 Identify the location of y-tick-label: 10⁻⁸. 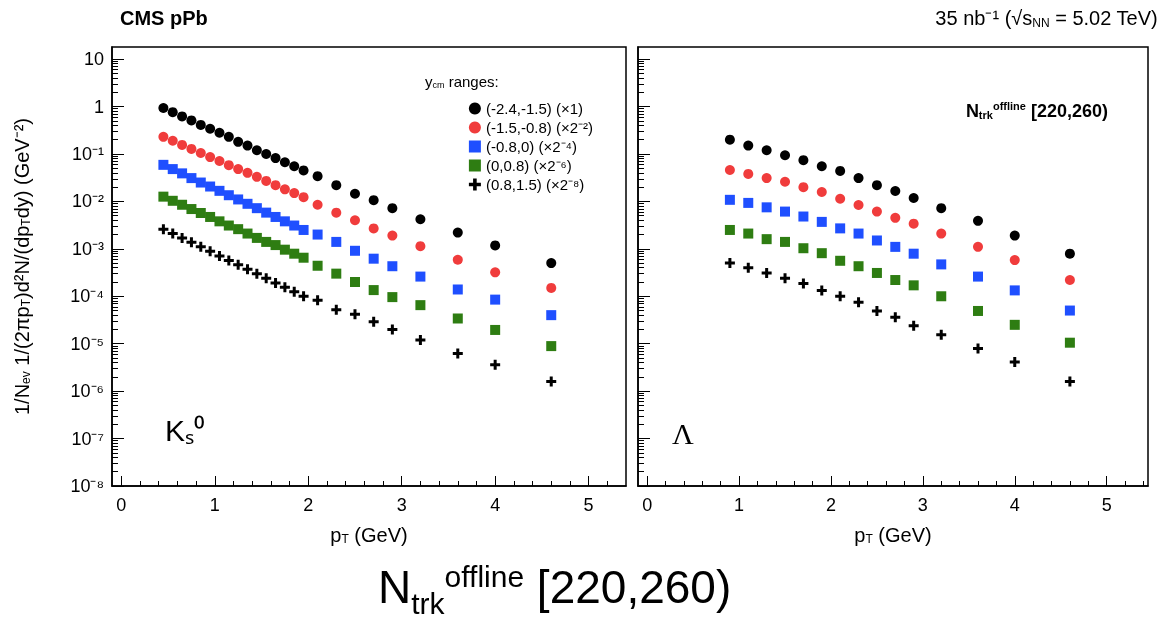
(87, 486).